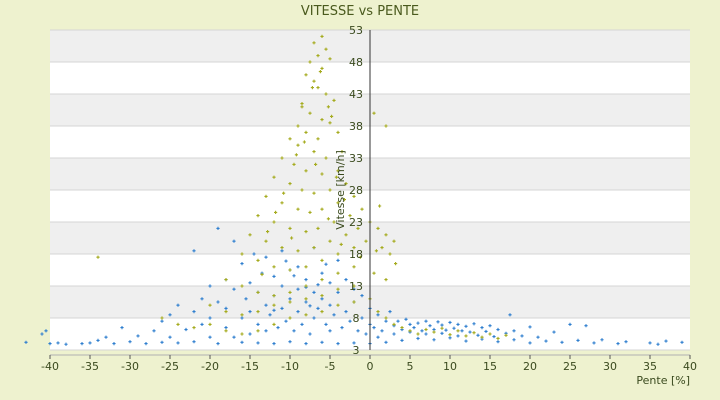 This screenshot has width=720, height=400. What do you see at coordinates (410, 366) in the screenshot?
I see `x-tick-label: 5` at bounding box center [410, 366].